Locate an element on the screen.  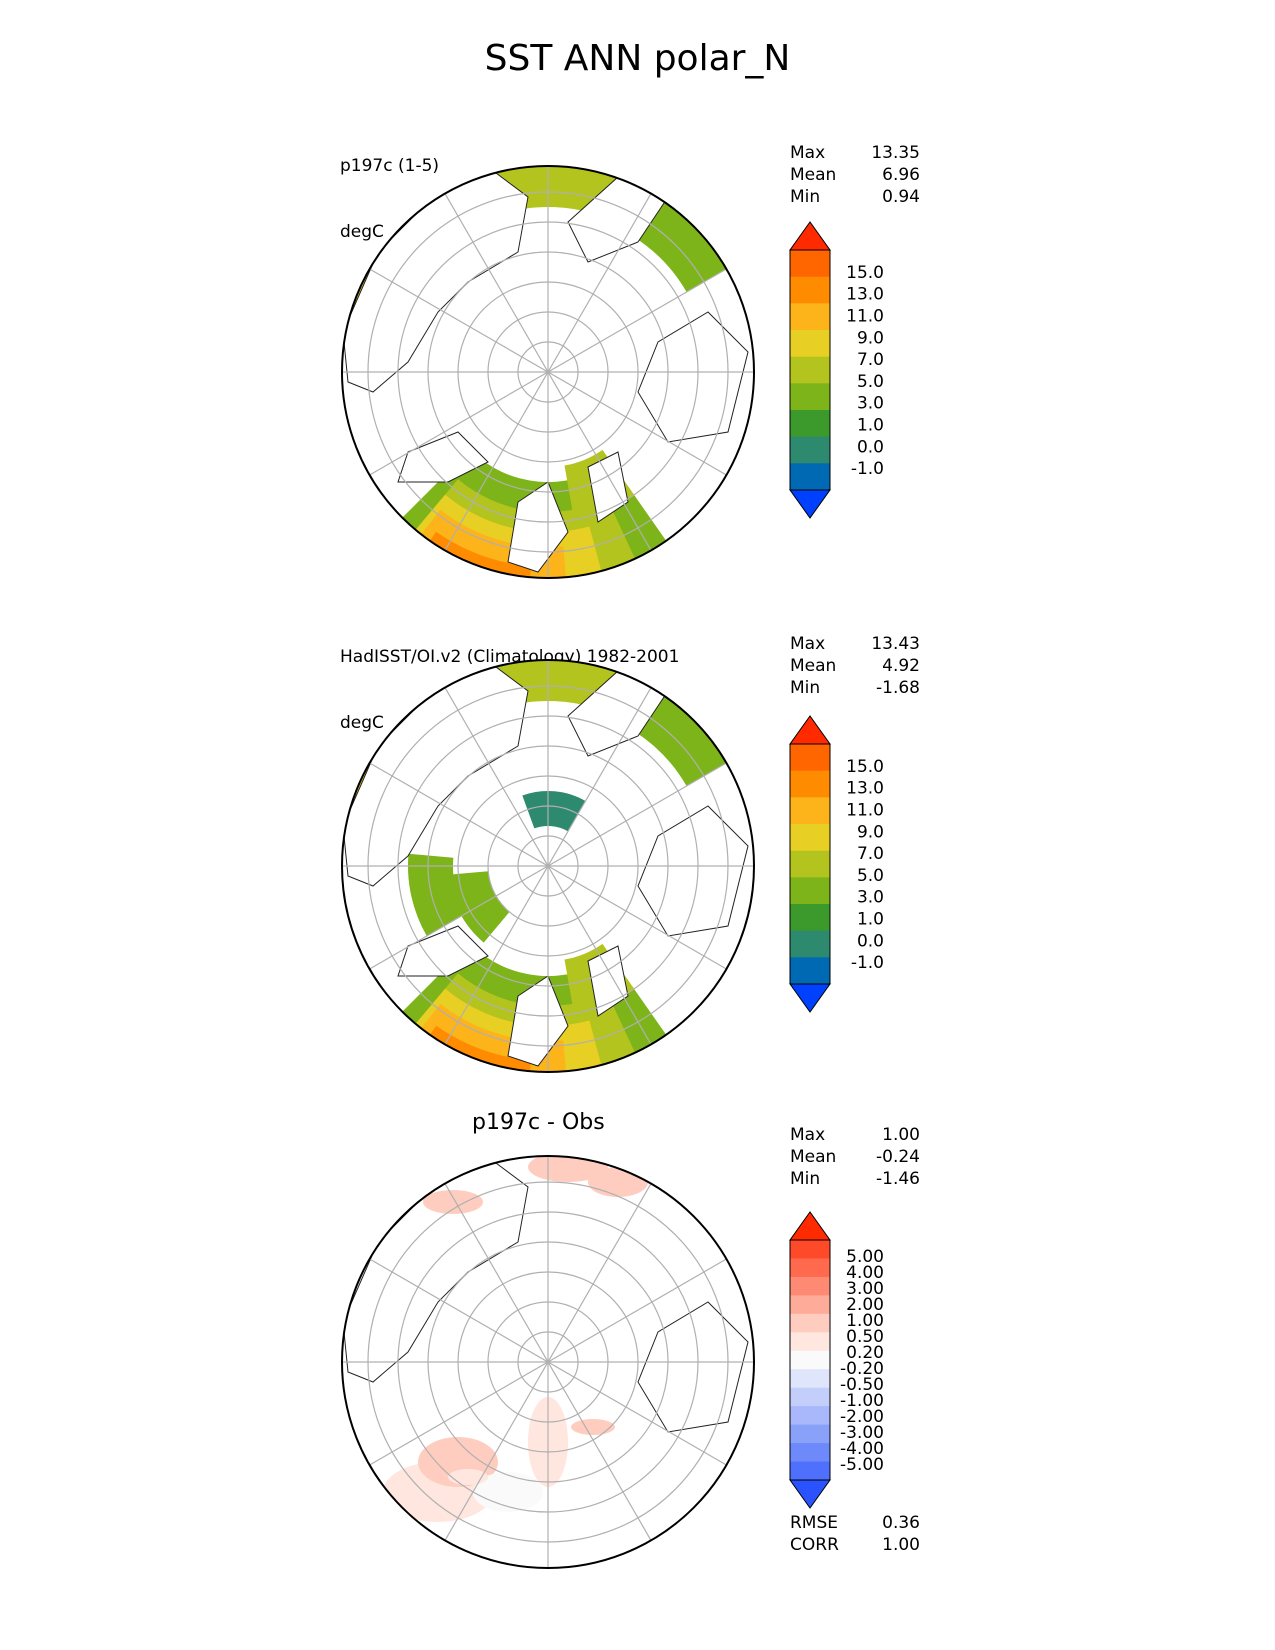
colorbar-tick-label: -1.0 is located at coordinates (867, 469).